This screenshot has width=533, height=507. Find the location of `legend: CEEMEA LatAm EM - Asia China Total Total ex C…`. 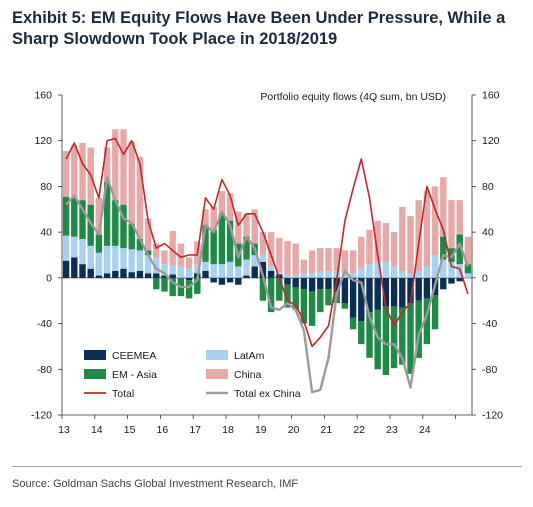

legend: CEEMEA LatAm EM - Asia China Total Total ex C… is located at coordinates (192, 375).